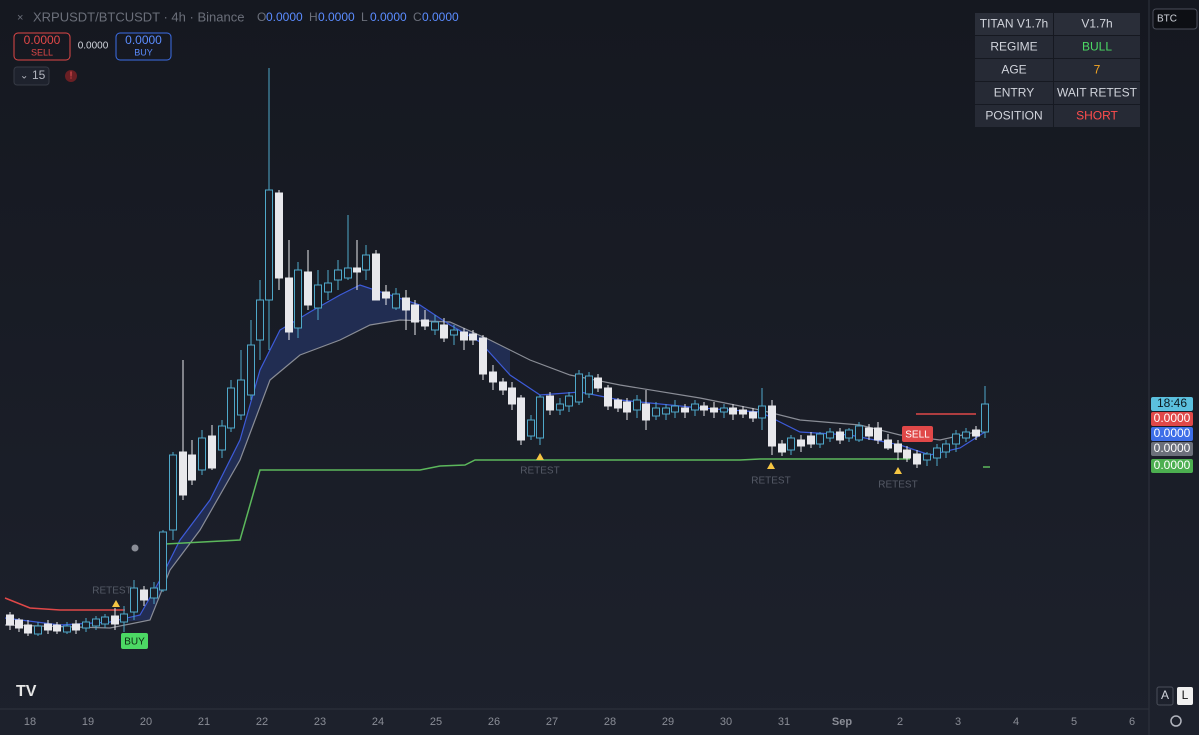 This screenshot has height=735, width=1199. Describe the element at coordinates (42, 46) in the screenshot. I see `sell-button` at that location.